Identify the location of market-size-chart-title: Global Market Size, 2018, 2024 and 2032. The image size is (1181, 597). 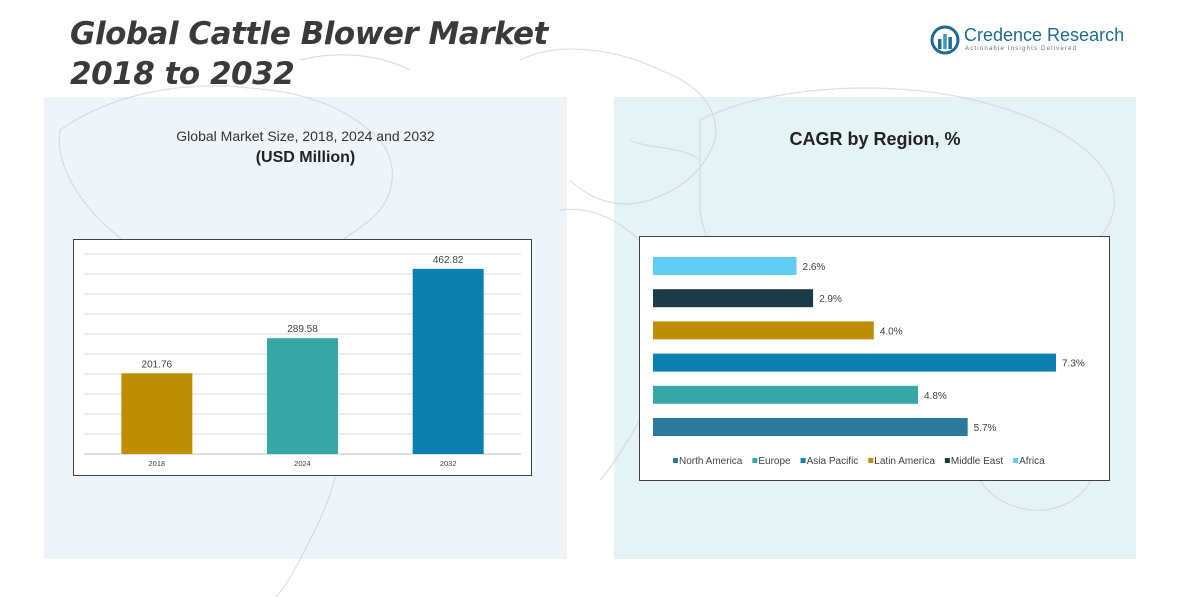
(305, 136).